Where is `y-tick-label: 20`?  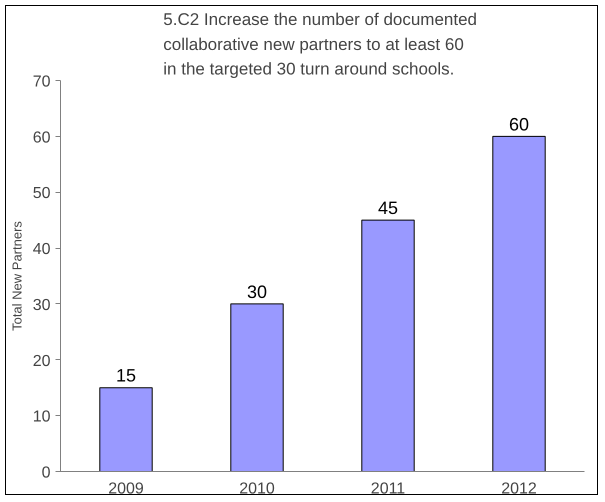 y-tick-label: 20 is located at coordinates (41, 361).